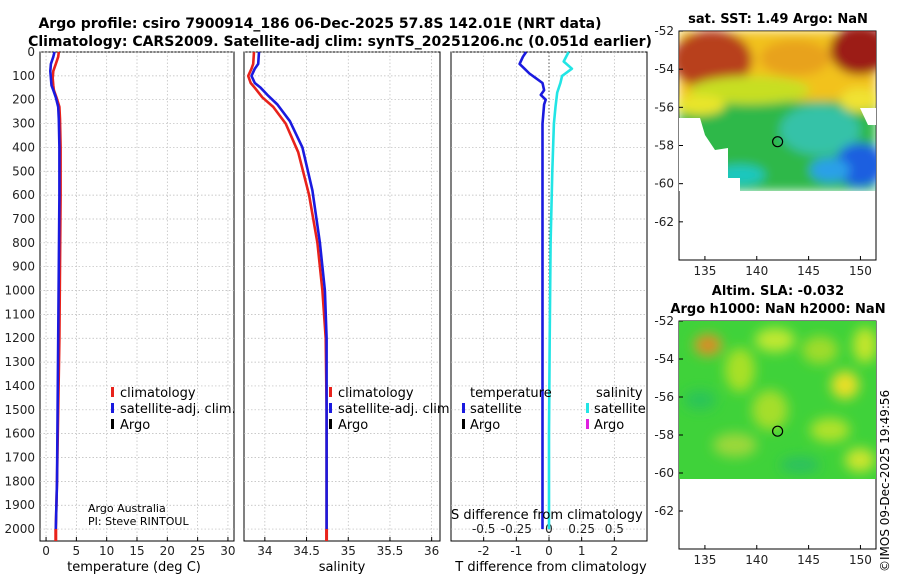 This screenshot has height=580, width=900. What do you see at coordinates (330, 392) in the screenshot?
I see `legend-s-climatology-swatch` at bounding box center [330, 392].